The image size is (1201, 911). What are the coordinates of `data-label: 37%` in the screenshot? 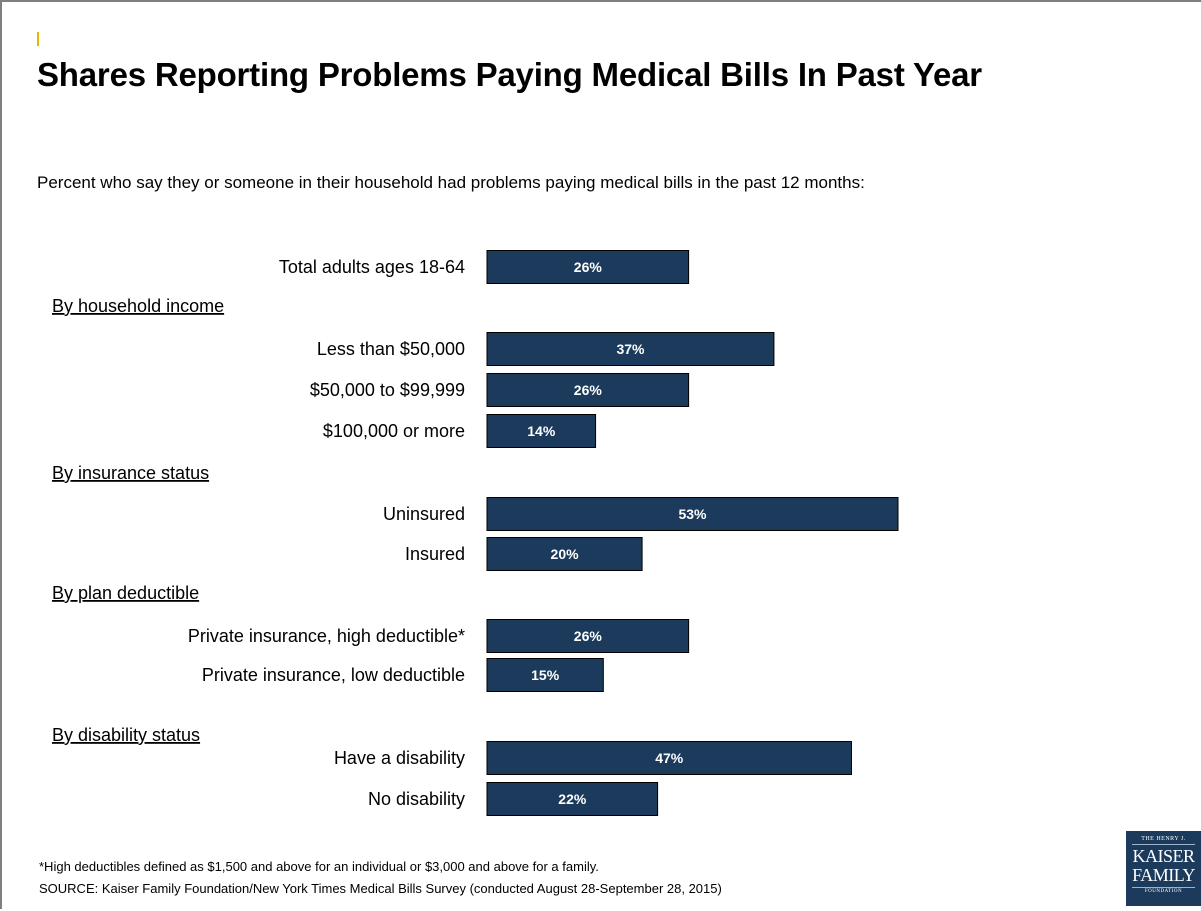 It's located at (630, 349).